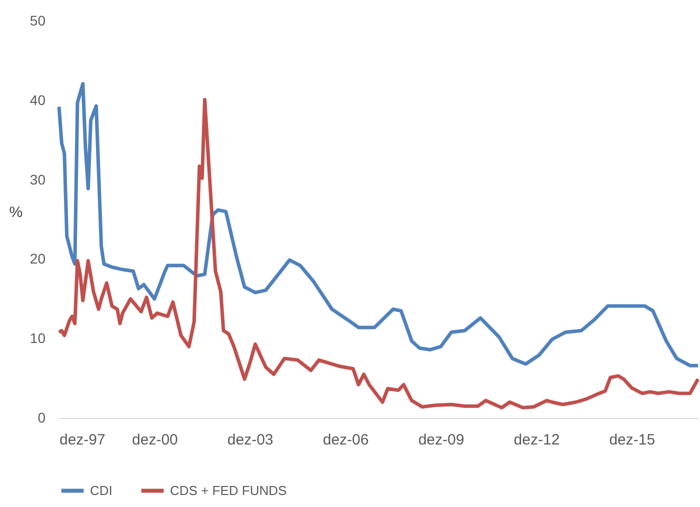 The height and width of the screenshot is (507, 700). I want to click on y-tick-label: 50, so click(38, 20).